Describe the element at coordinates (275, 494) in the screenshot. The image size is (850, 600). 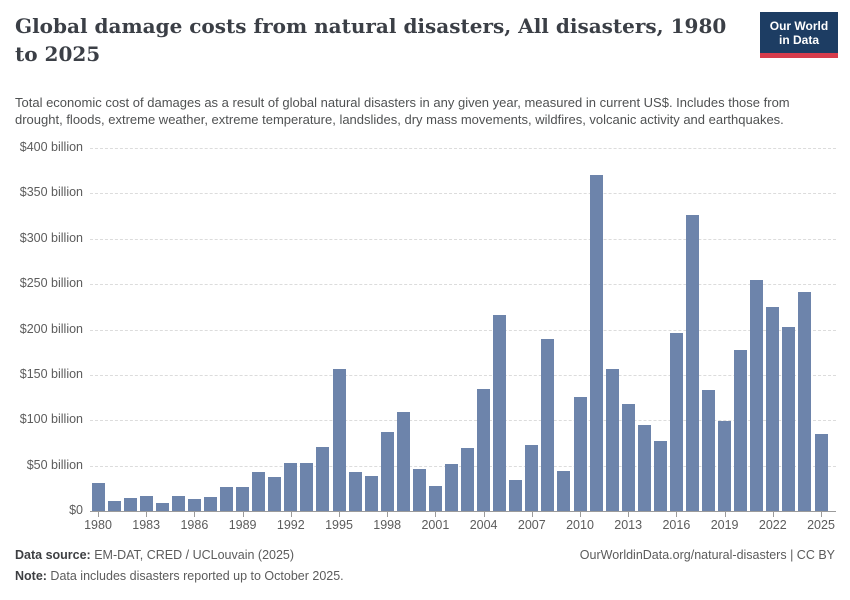
I see `bar-1991` at that location.